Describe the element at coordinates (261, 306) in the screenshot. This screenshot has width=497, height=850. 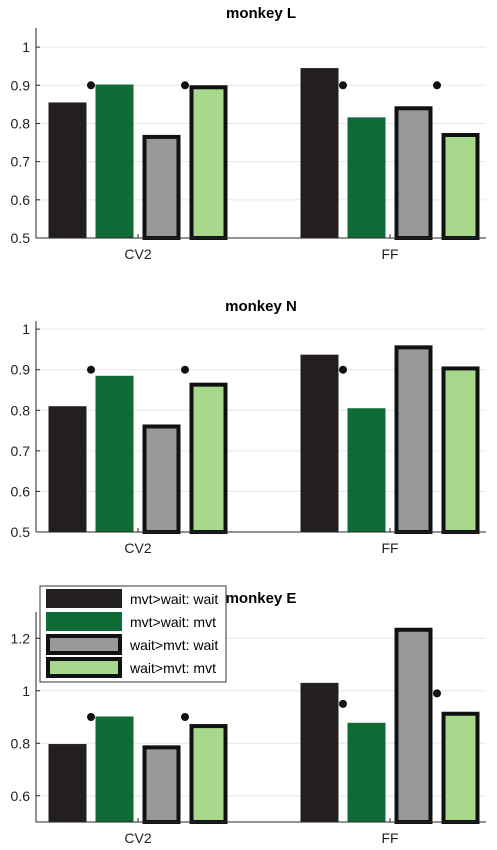
I see `chart-title: monkey N` at that location.